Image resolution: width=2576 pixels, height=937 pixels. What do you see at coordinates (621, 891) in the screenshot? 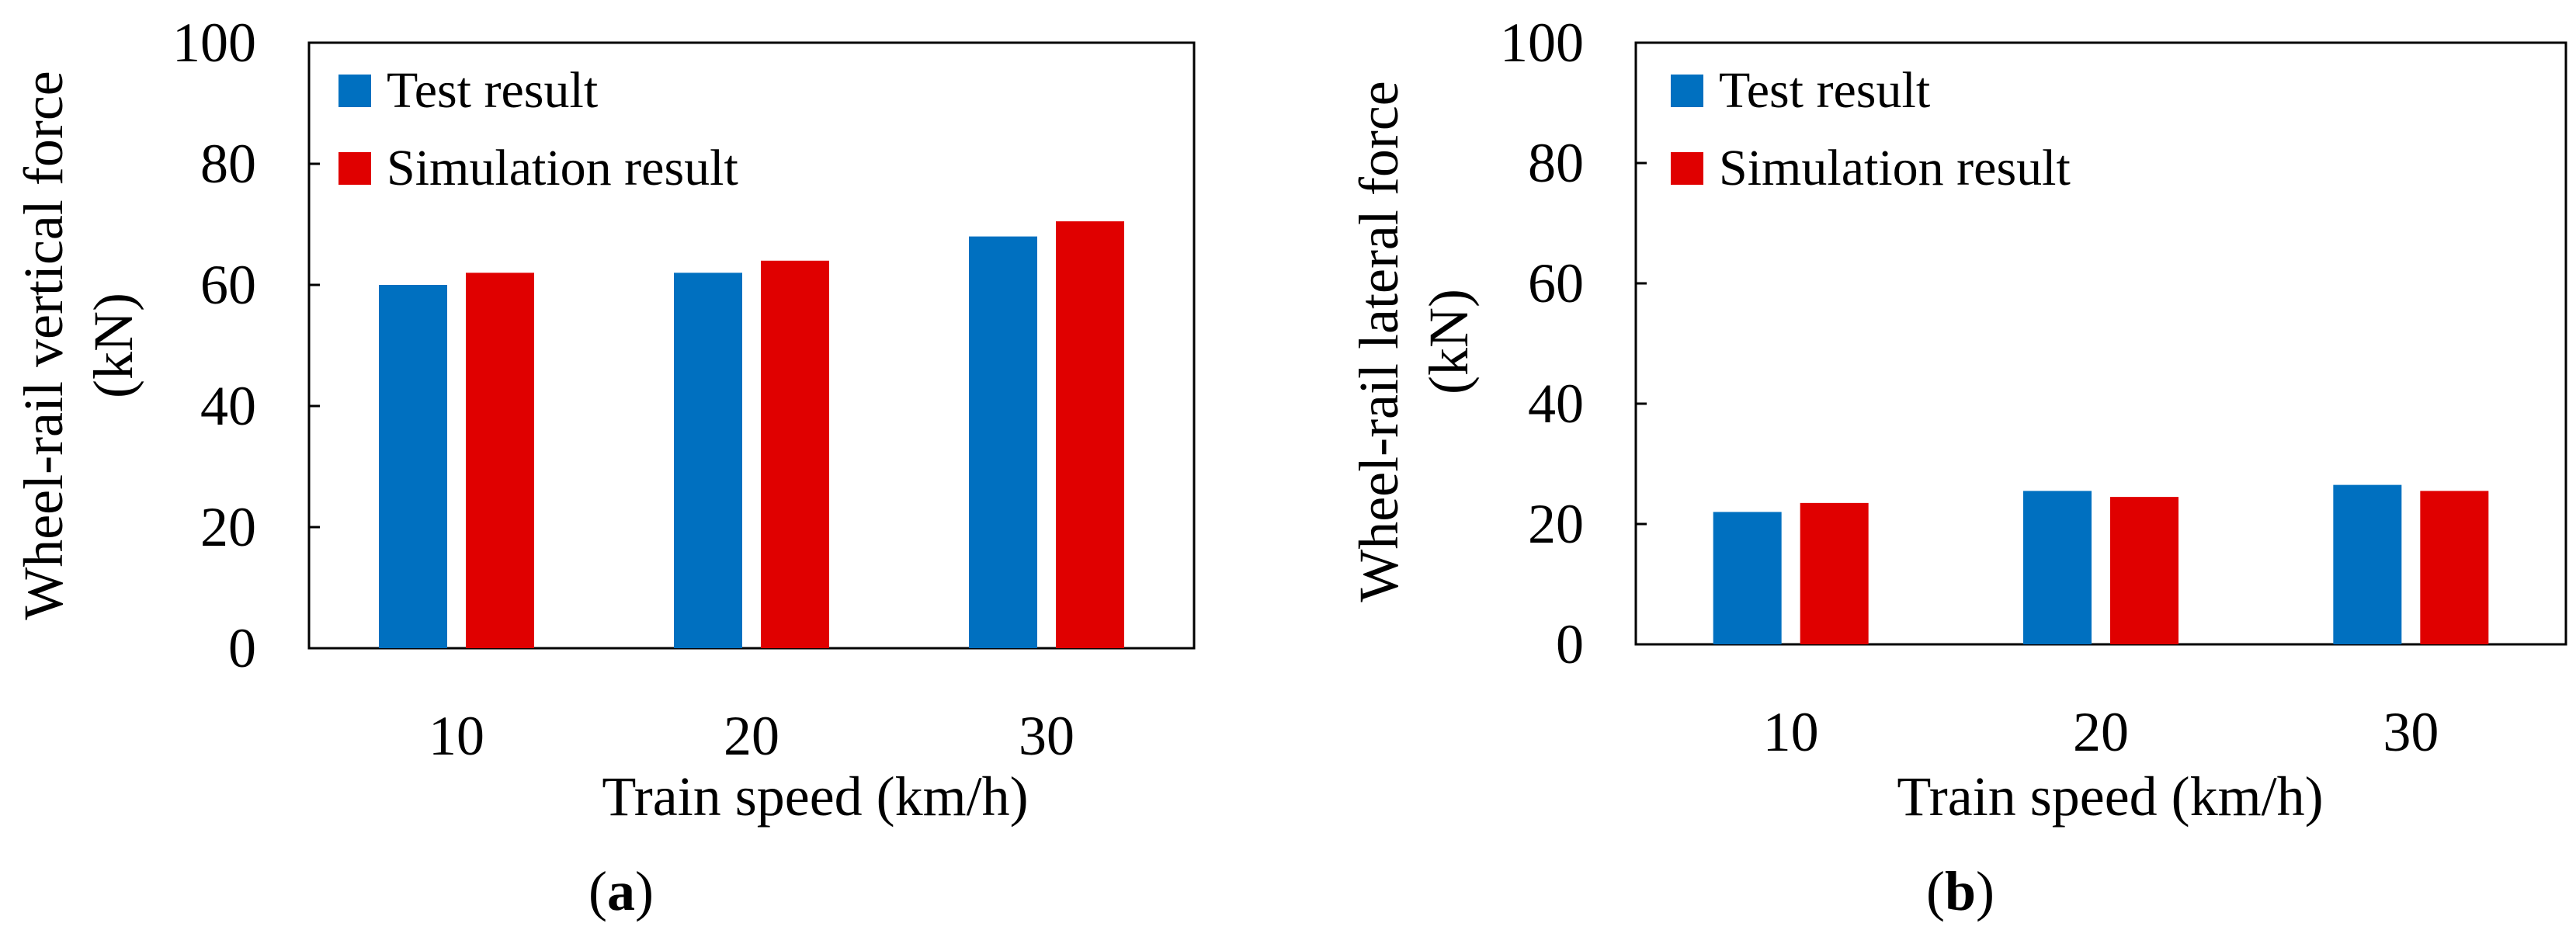
I see `panel-label-a: (a)` at bounding box center [621, 891].